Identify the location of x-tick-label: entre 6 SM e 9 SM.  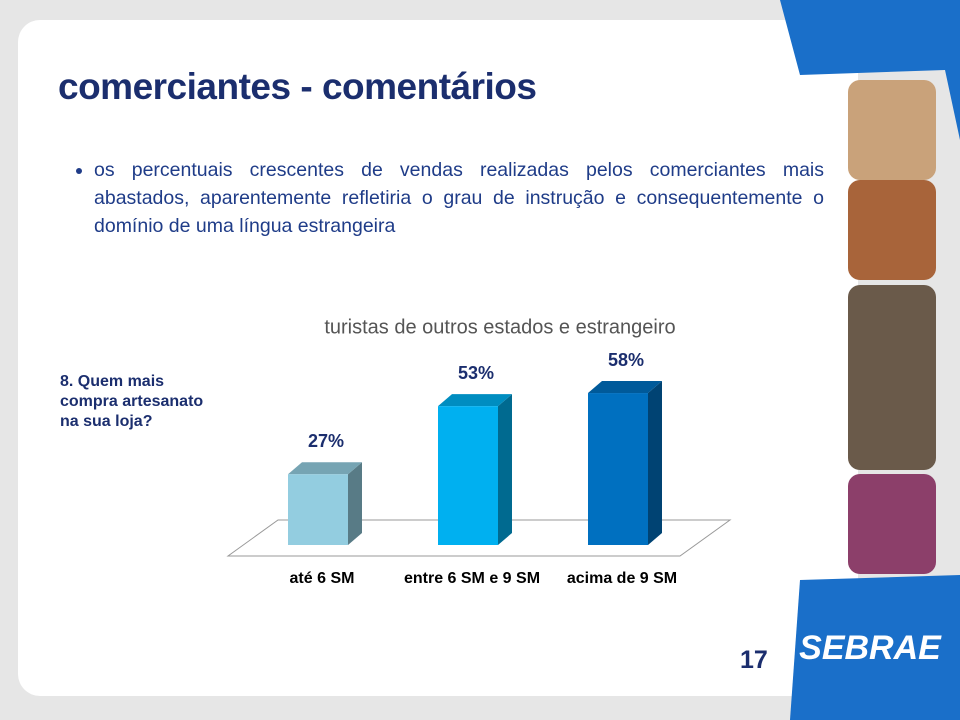
(472, 578).